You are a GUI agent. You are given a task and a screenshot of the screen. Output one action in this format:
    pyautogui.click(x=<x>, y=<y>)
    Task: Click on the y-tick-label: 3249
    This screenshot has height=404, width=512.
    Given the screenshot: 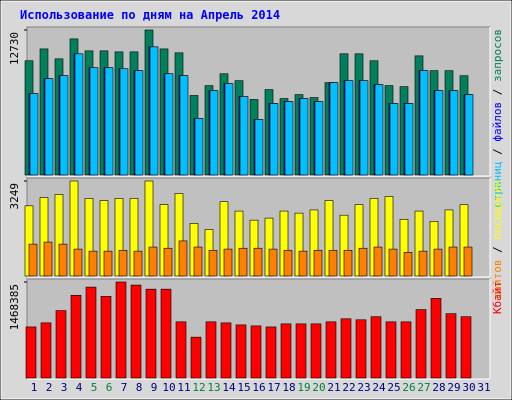 What is the action you would take?
    pyautogui.click(x=14, y=196)
    